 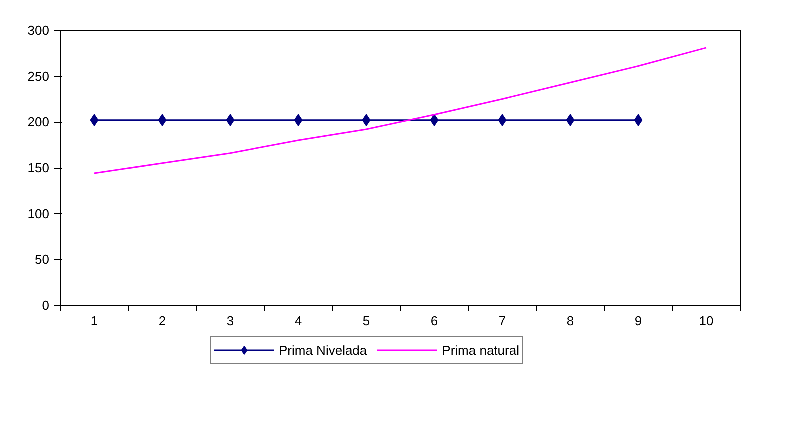 I want to click on x-tick-label: 2, so click(x=162, y=321).